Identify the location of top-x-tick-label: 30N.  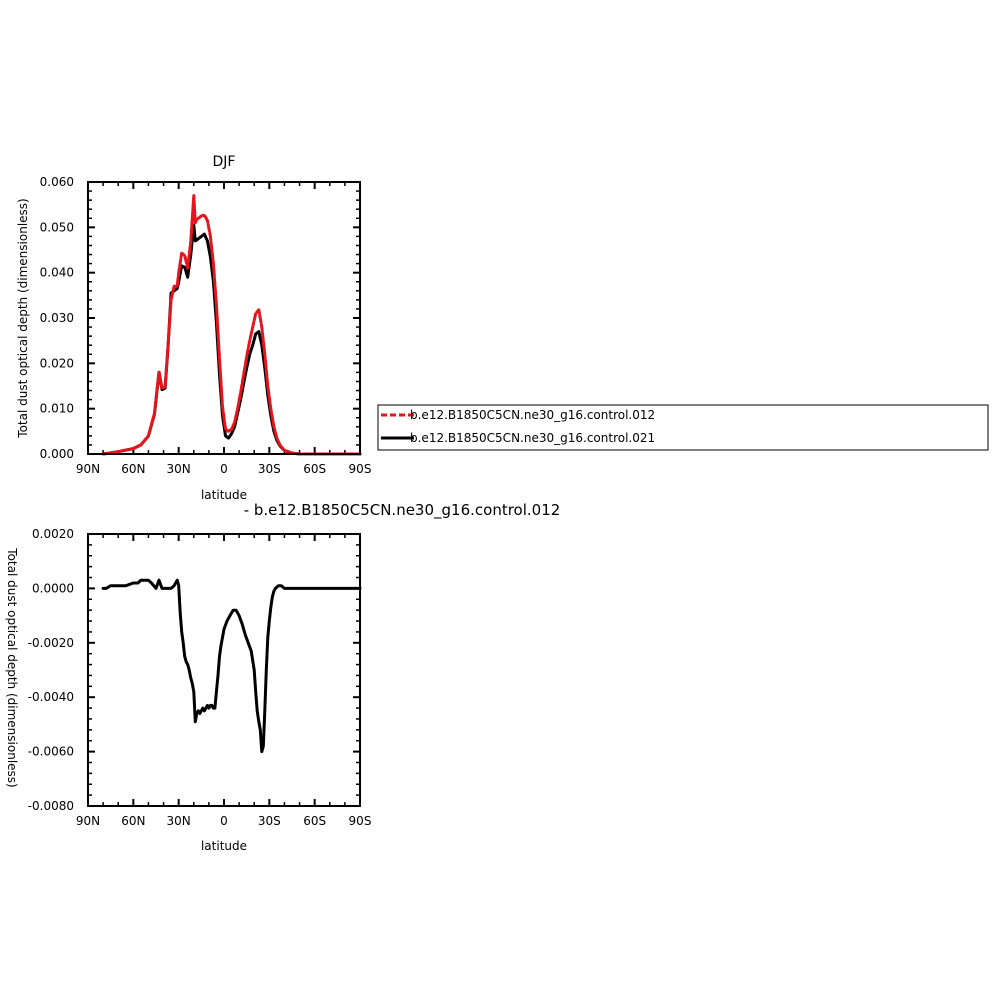
(179, 469).